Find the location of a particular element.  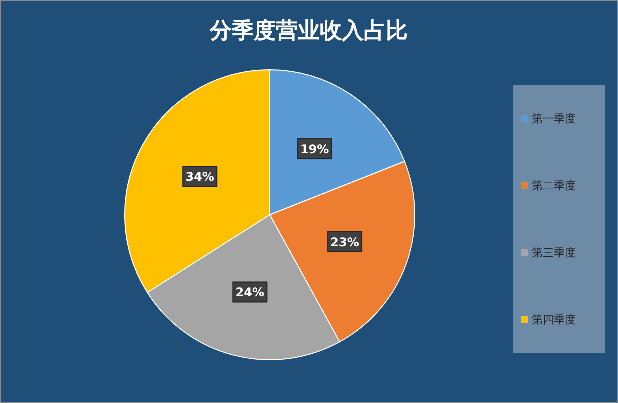

legend-label: 第二季度 is located at coordinates (554, 186).